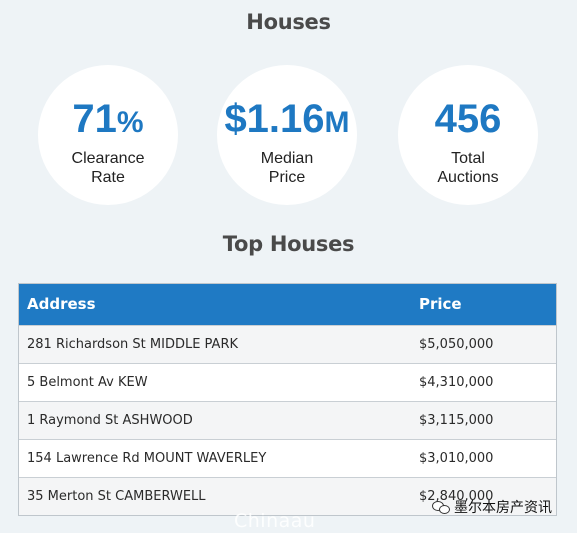 The image size is (577, 533). I want to click on address-cell: 154 Lawrence Rd MOUNT WAVERLEY, so click(147, 458).